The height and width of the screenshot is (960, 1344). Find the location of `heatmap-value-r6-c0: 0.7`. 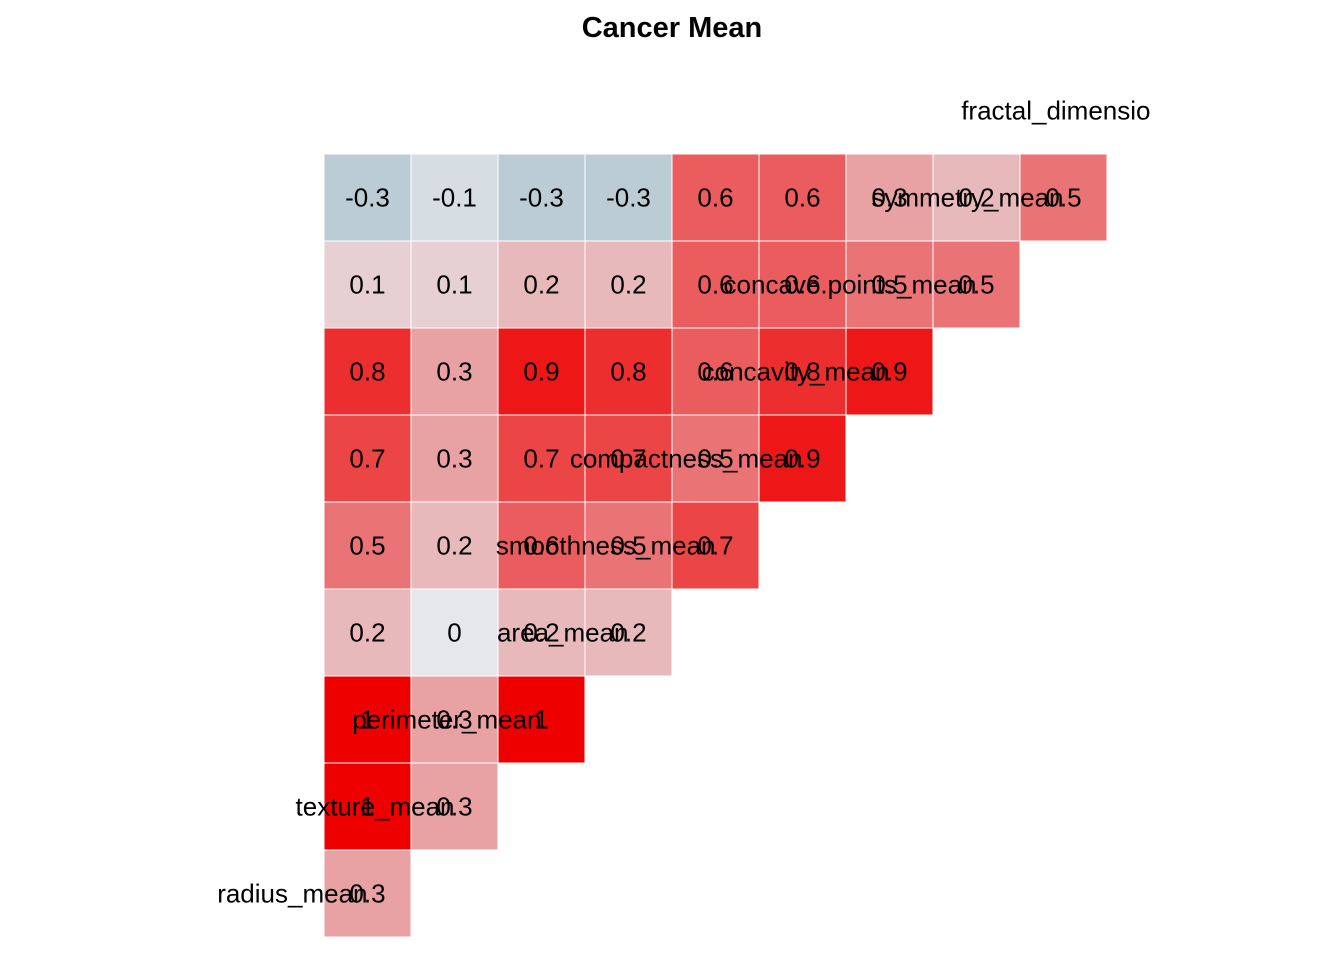

heatmap-value-r6-c0: 0.7 is located at coordinates (367, 459).